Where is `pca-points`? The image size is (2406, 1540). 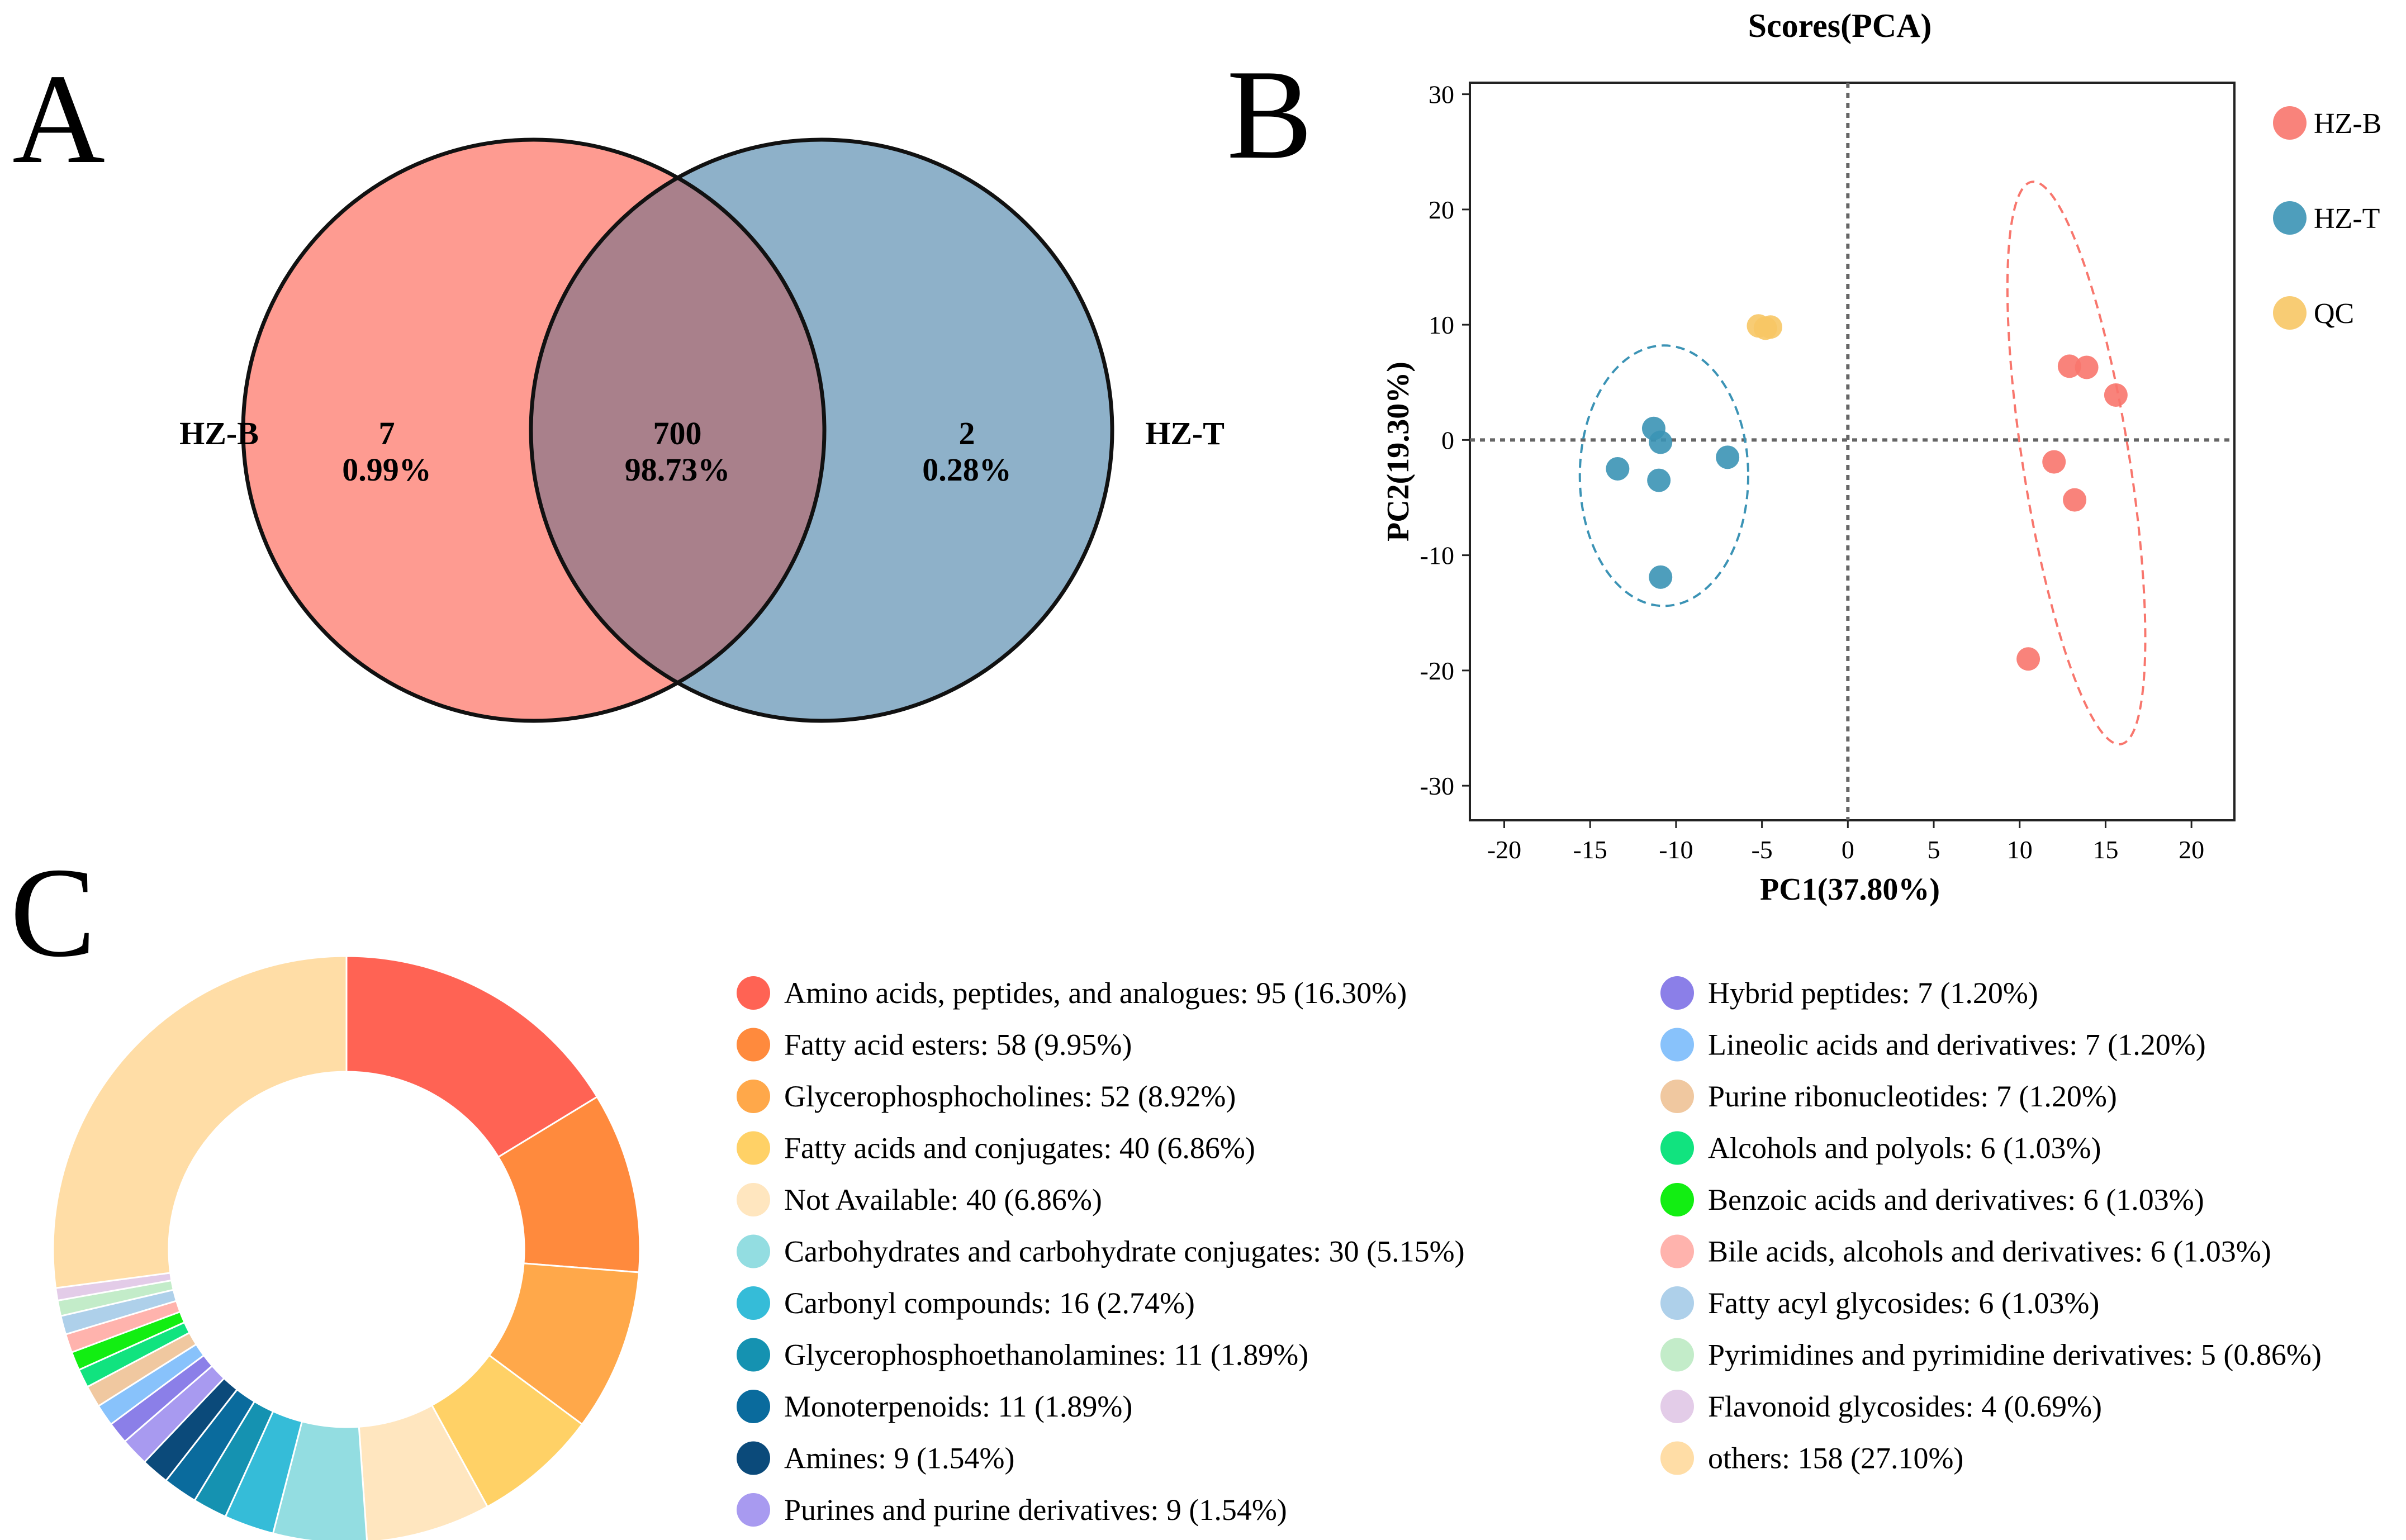
pca-points is located at coordinates (1867, 493).